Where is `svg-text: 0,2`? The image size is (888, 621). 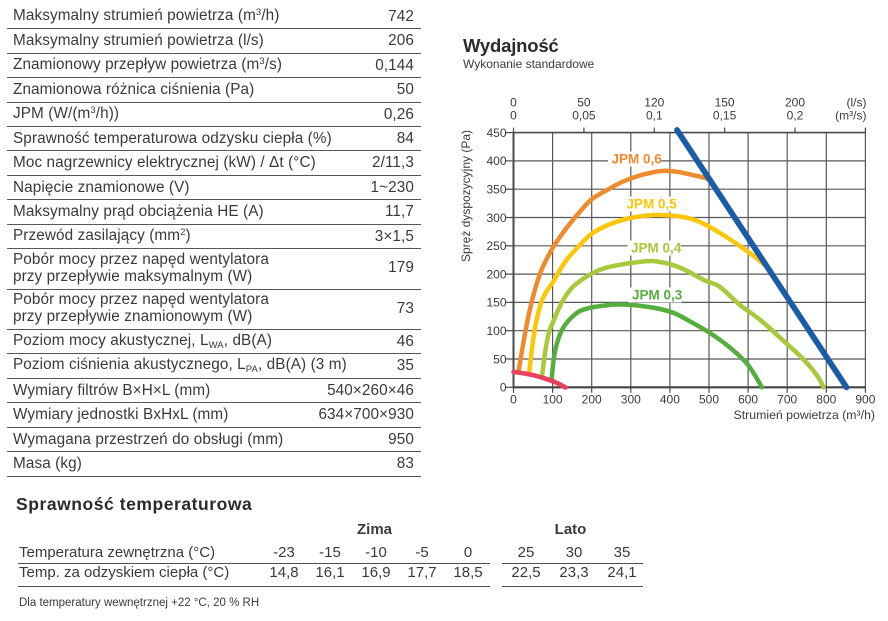
svg-text: 0,2 is located at coordinates (795, 116).